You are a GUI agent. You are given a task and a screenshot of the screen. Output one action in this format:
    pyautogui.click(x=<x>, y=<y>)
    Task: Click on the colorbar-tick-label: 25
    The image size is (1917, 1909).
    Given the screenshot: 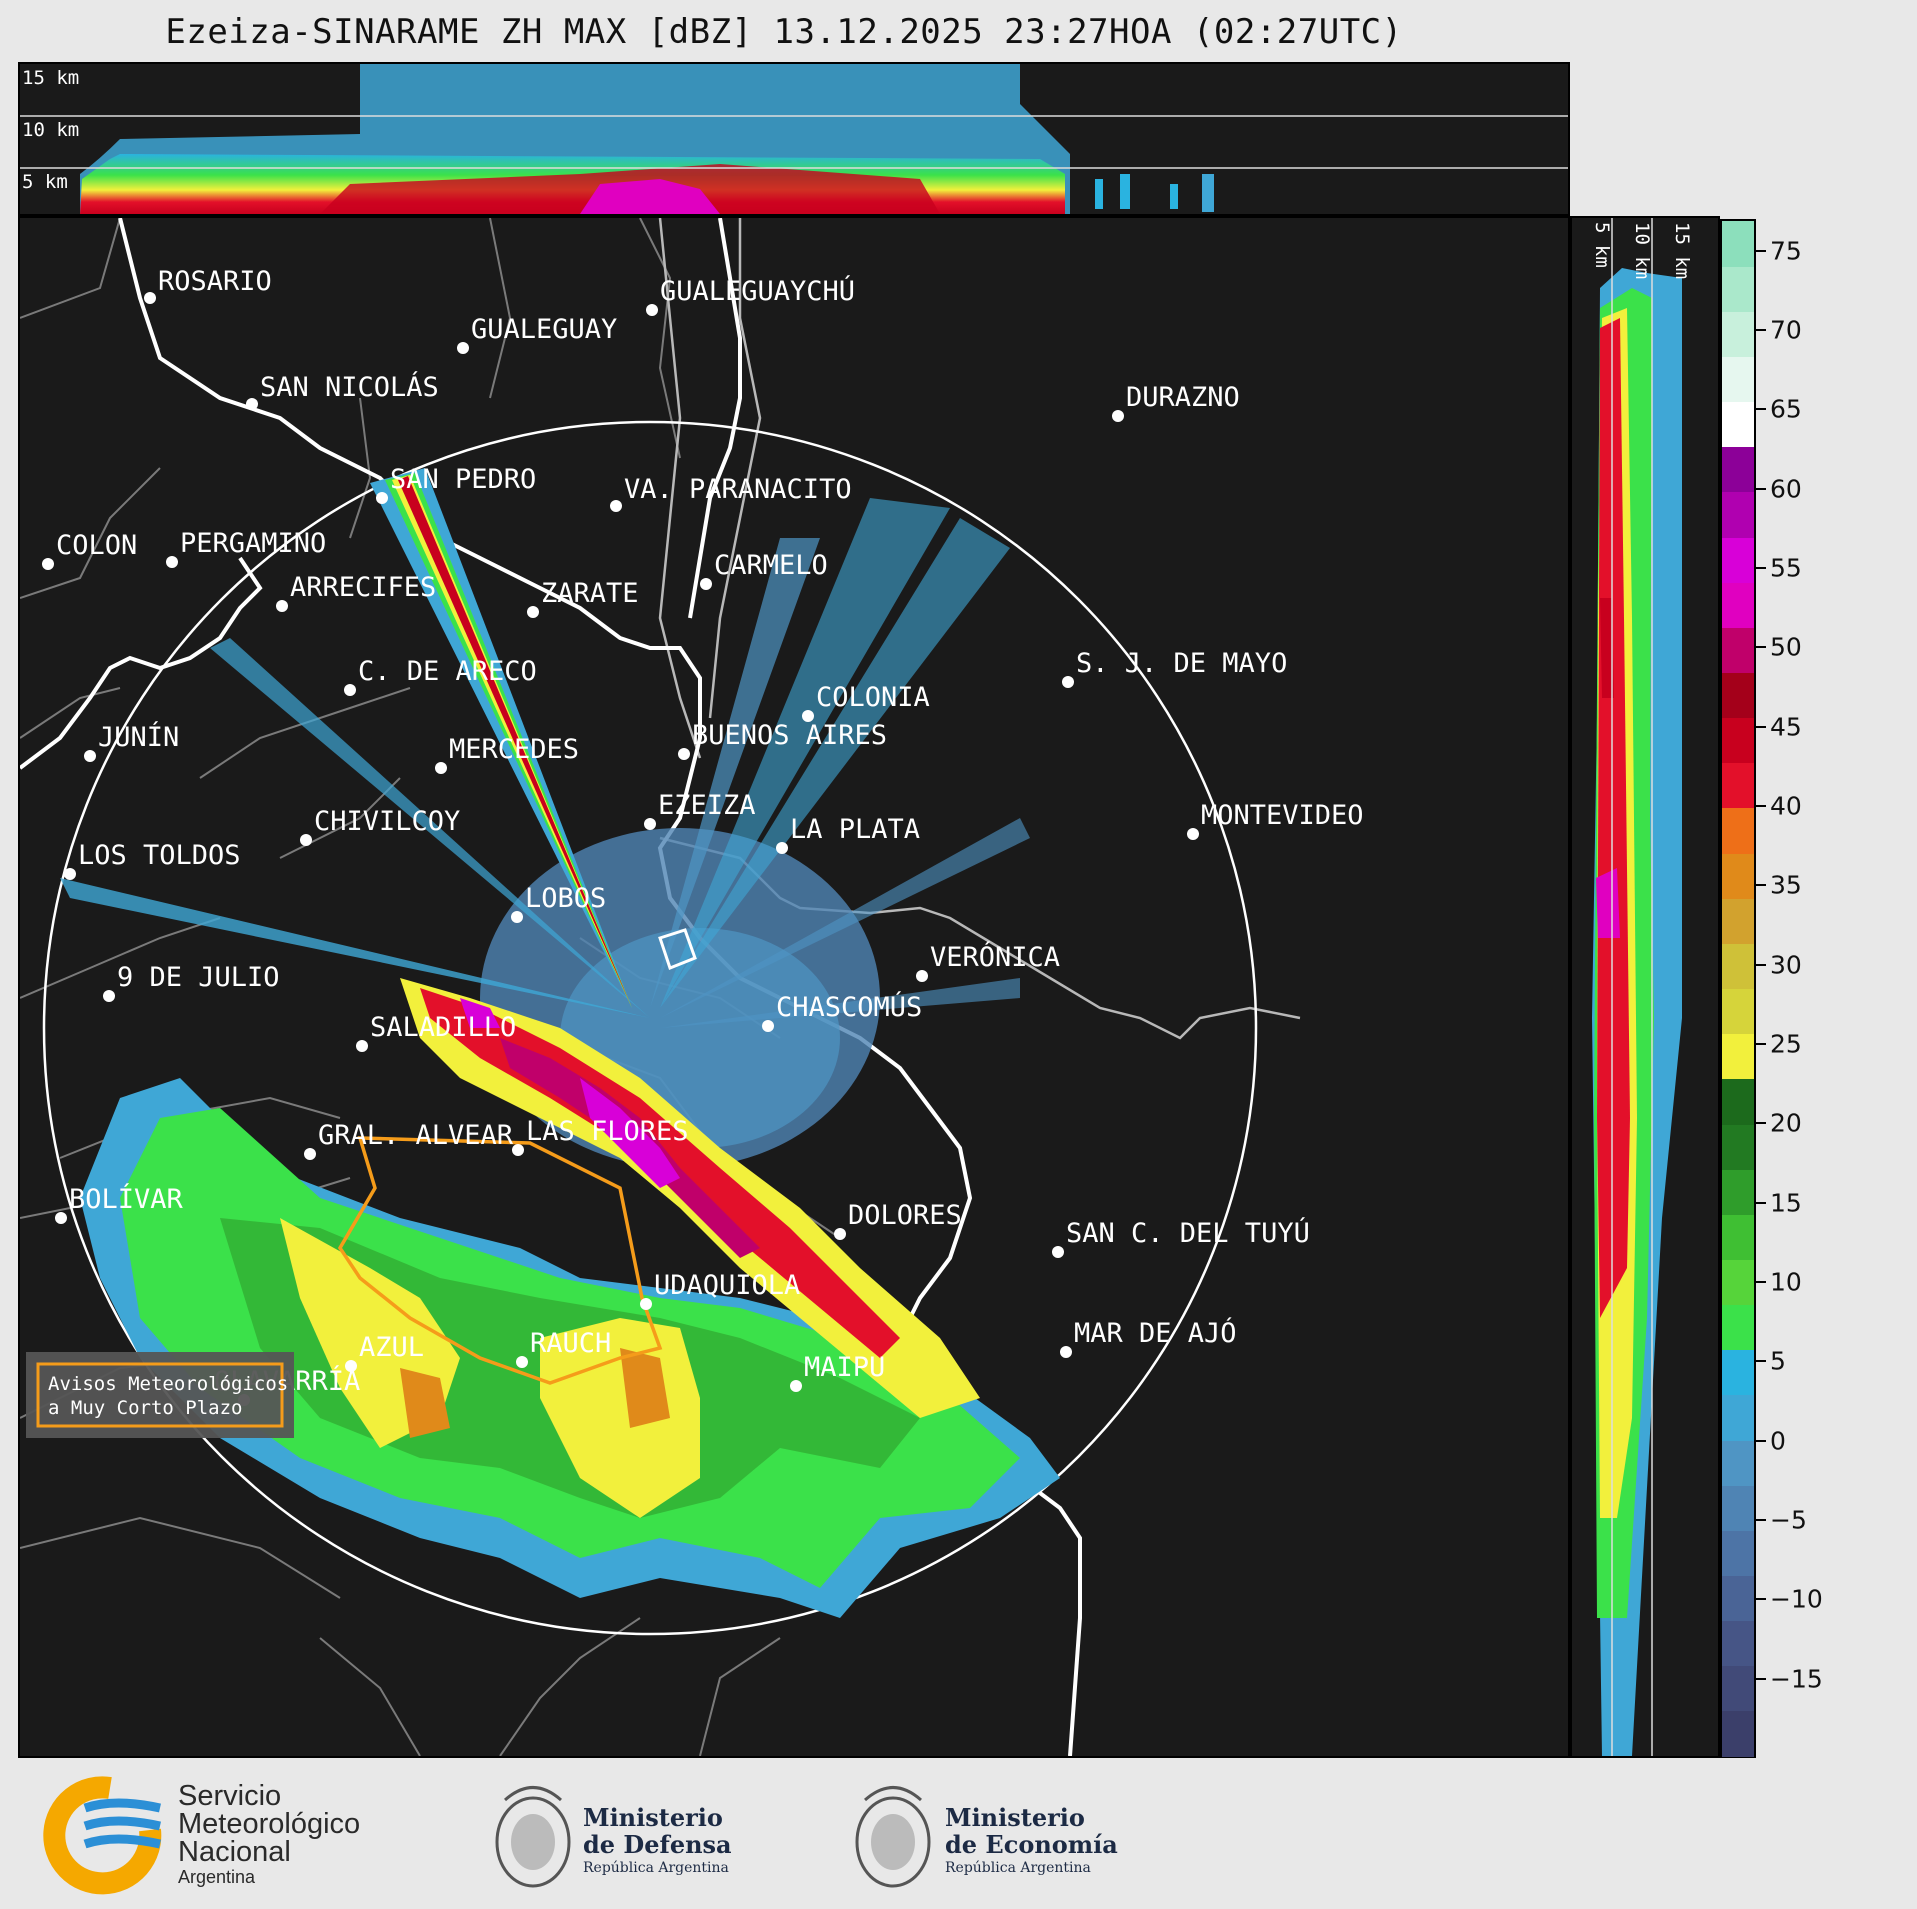 What is the action you would take?
    pyautogui.click(x=1786, y=1044)
    